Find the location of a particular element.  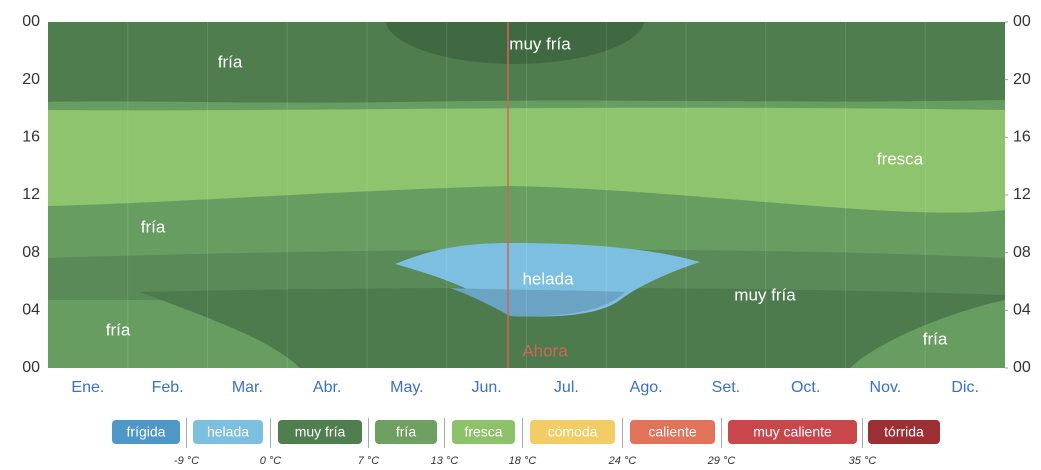

y-tick-label: 12 is located at coordinates (31, 194).